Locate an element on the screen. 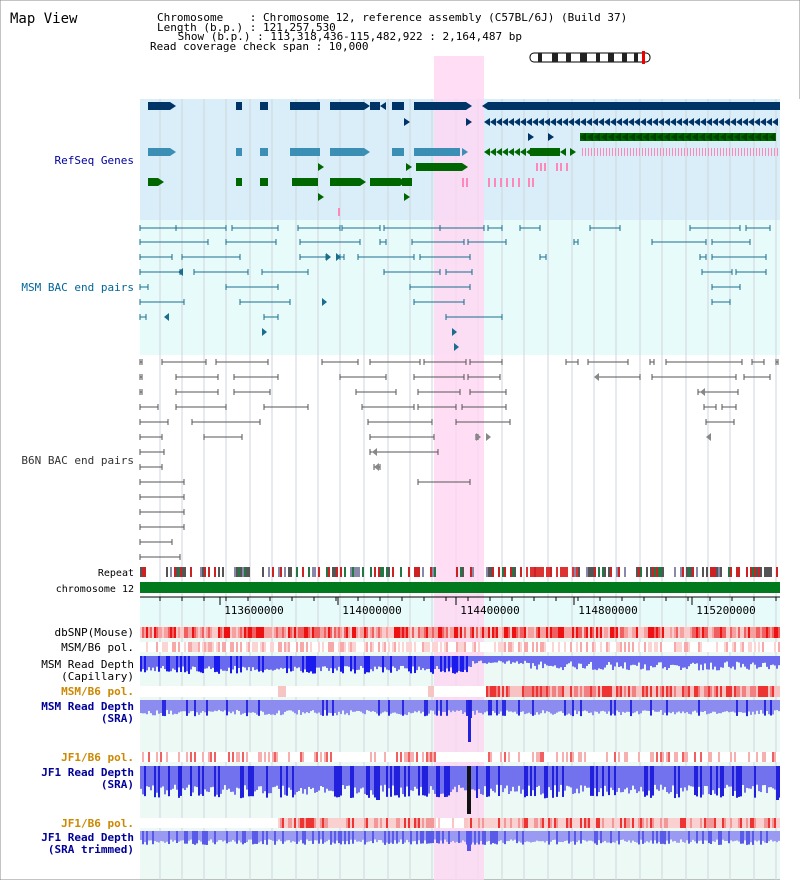  gene-arrow is located at coordinates (691, 122).